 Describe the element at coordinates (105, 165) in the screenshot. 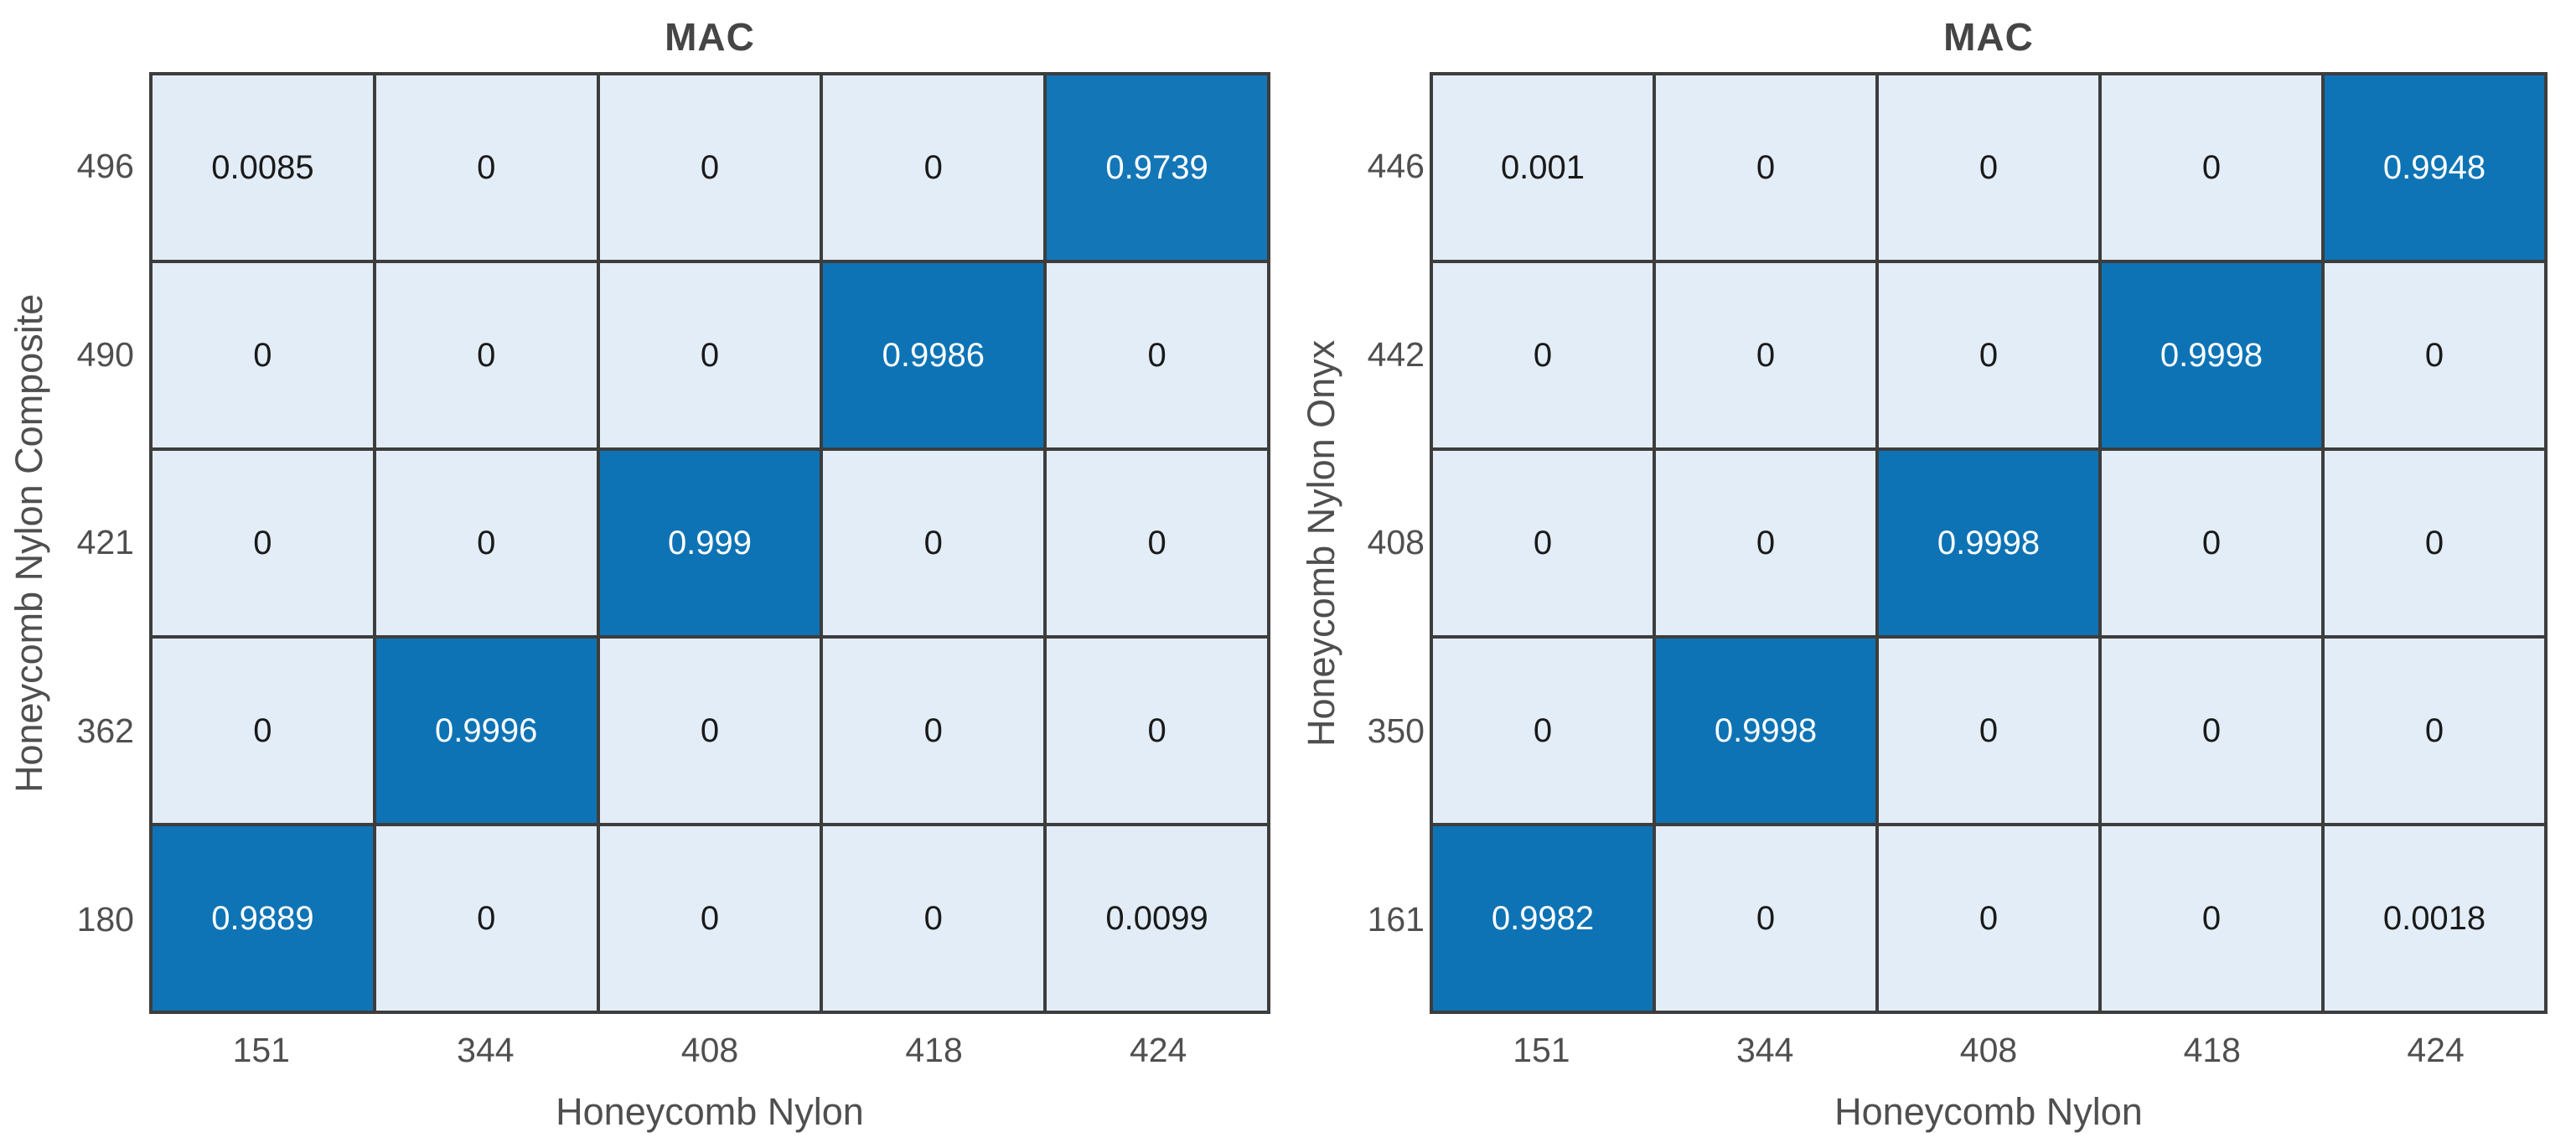

I see `y-tick-label: 496` at that location.